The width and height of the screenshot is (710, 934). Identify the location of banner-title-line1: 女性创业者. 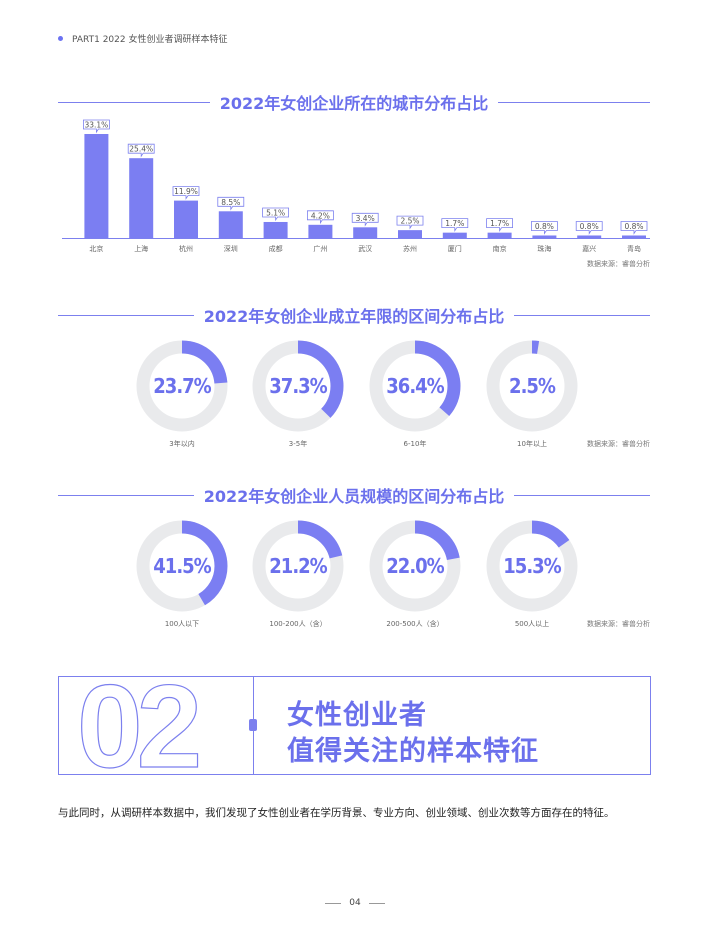
(357, 715).